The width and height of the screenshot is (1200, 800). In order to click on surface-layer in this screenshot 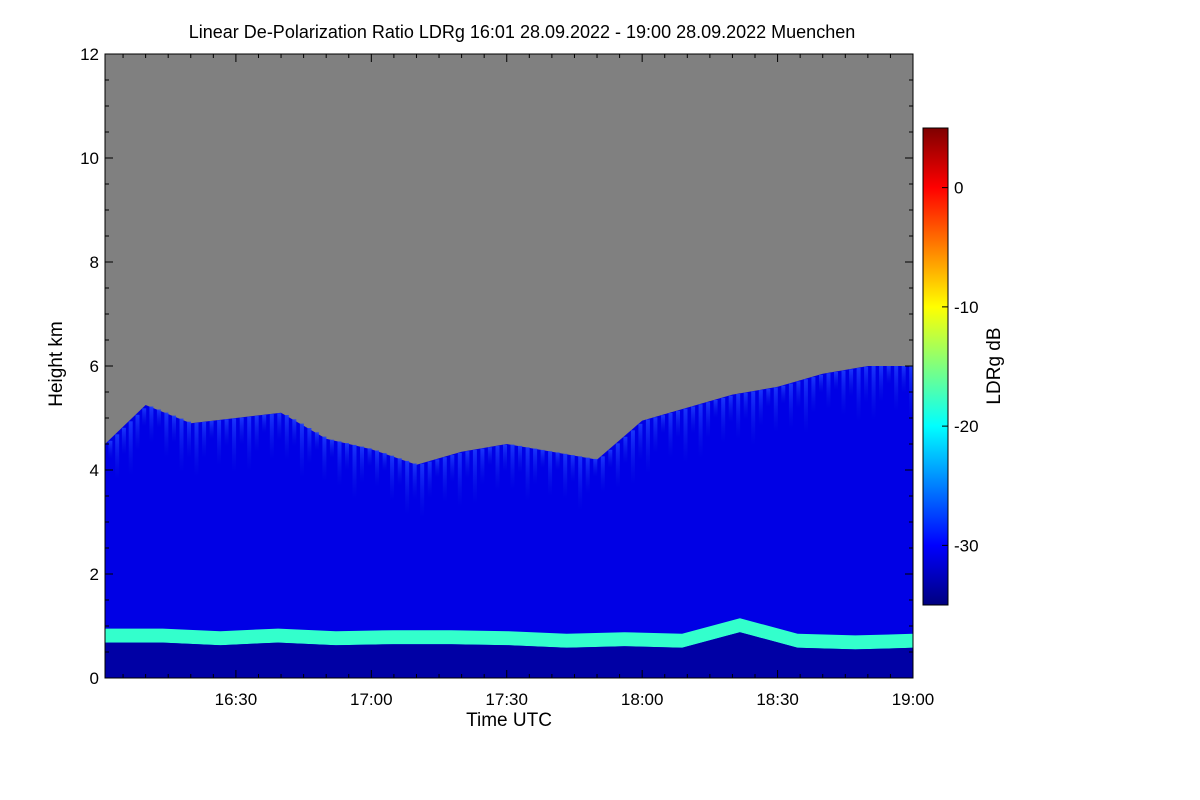, I will do `click(509, 655)`.